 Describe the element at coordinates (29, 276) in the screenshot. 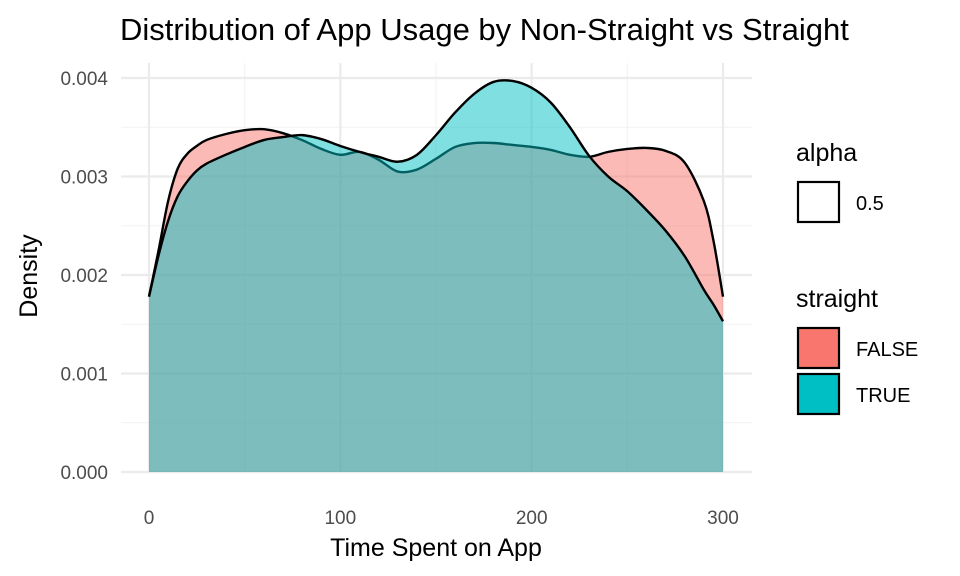

I see `y-axis-title: Density` at that location.